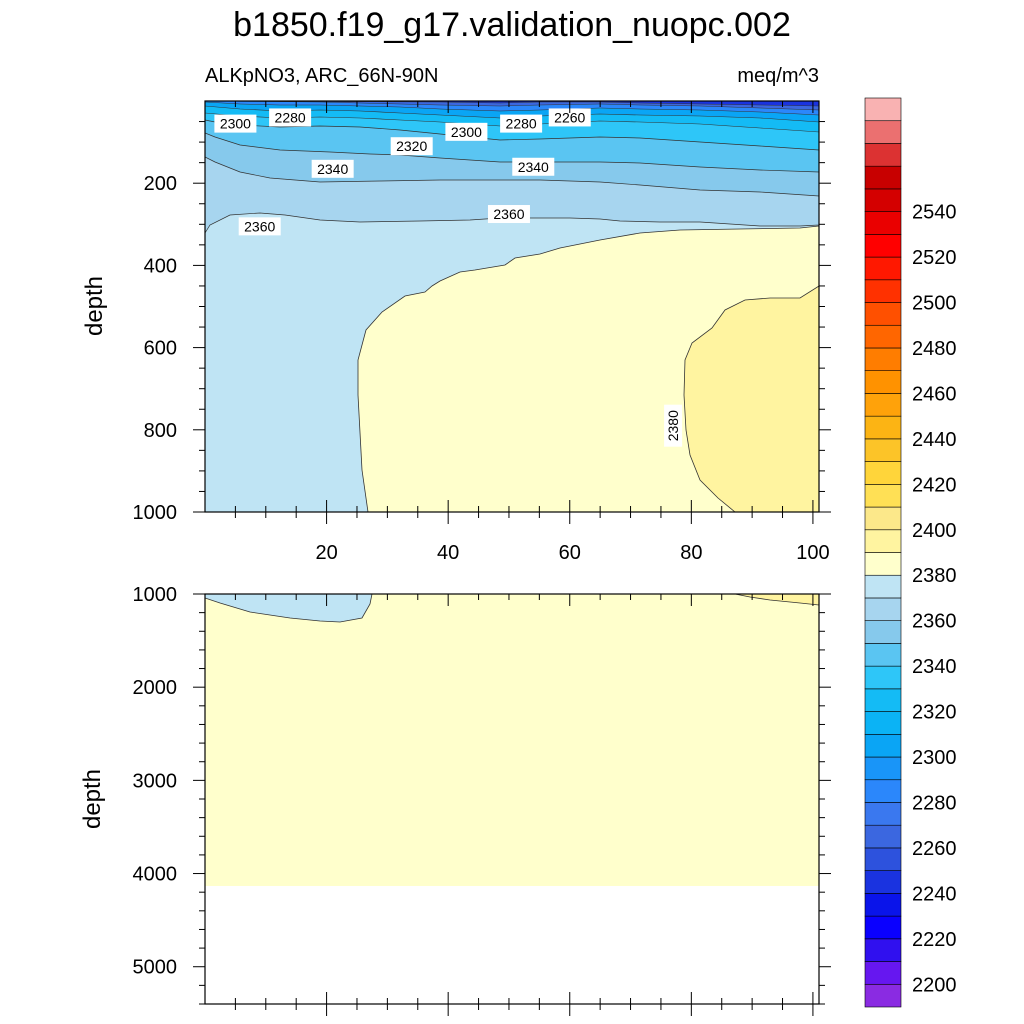 Image resolution: width=1024 pixels, height=1024 pixels. I want to click on top-xtick-label: 80, so click(691, 553).